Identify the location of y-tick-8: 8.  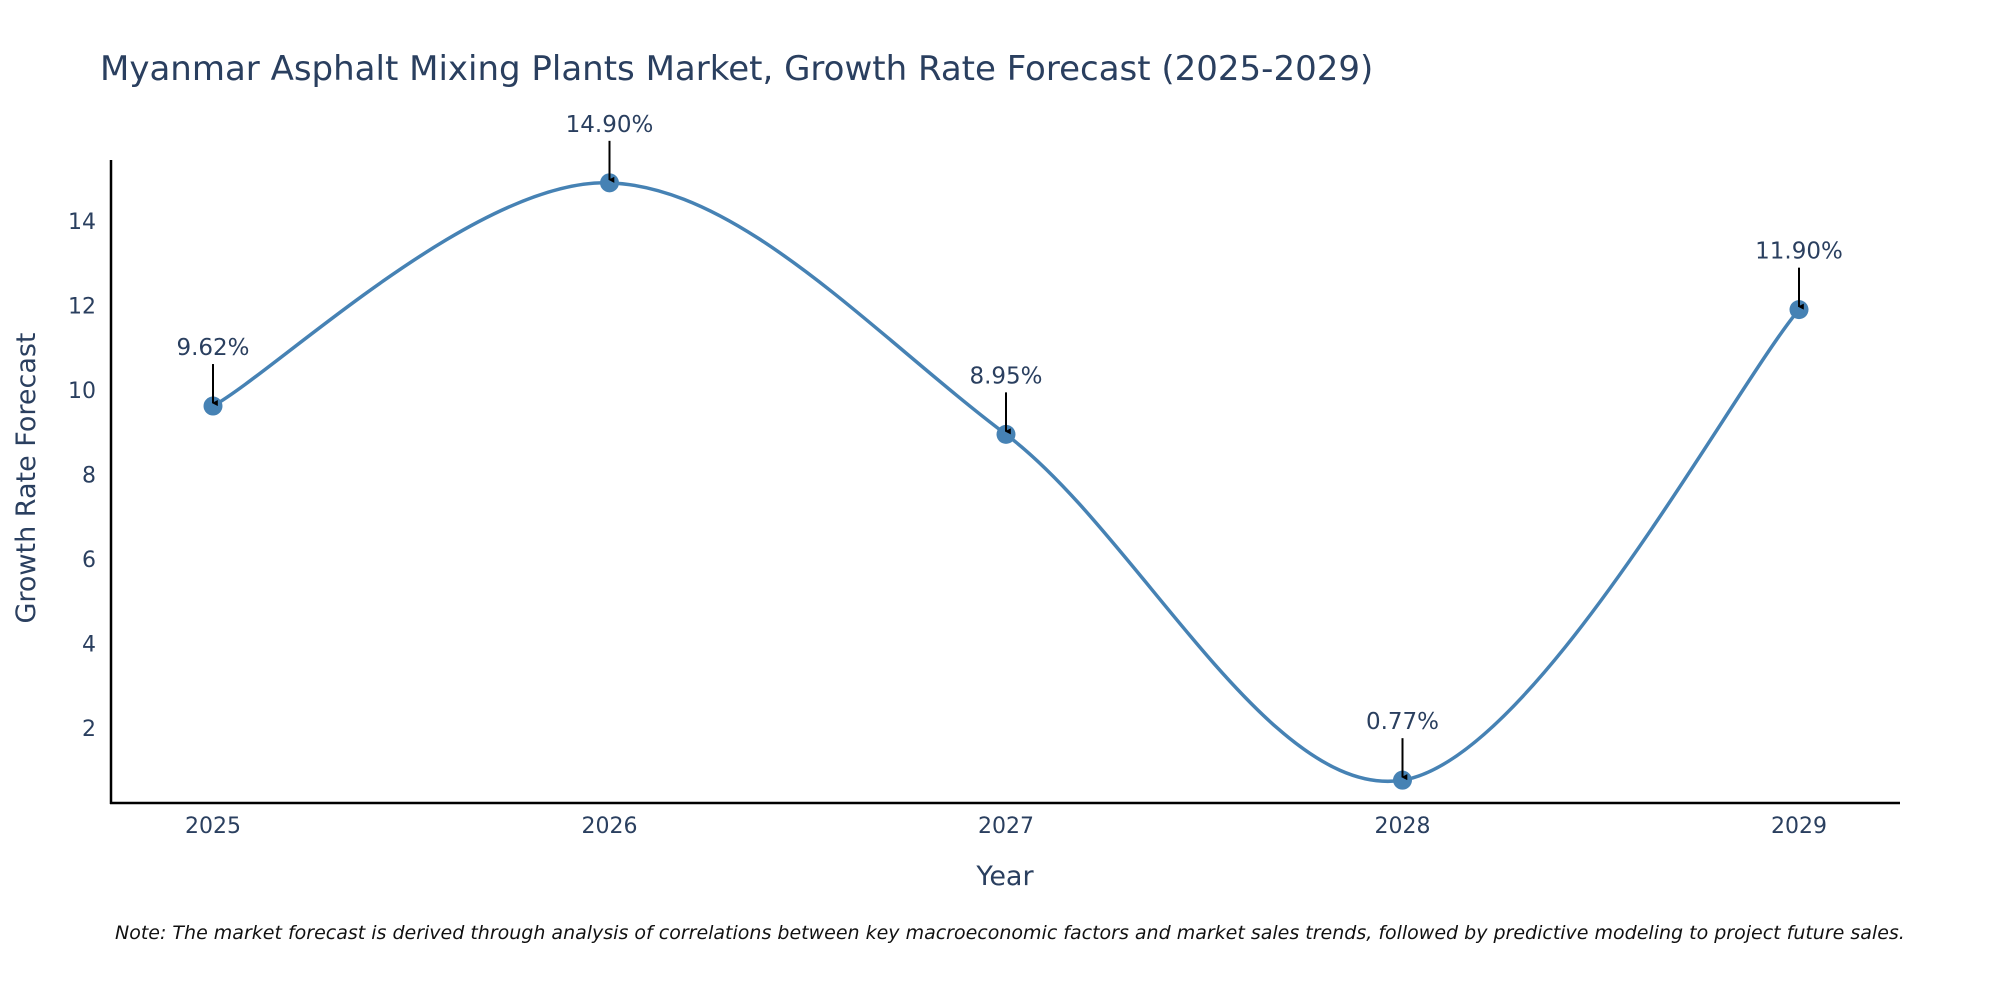
(89, 476).